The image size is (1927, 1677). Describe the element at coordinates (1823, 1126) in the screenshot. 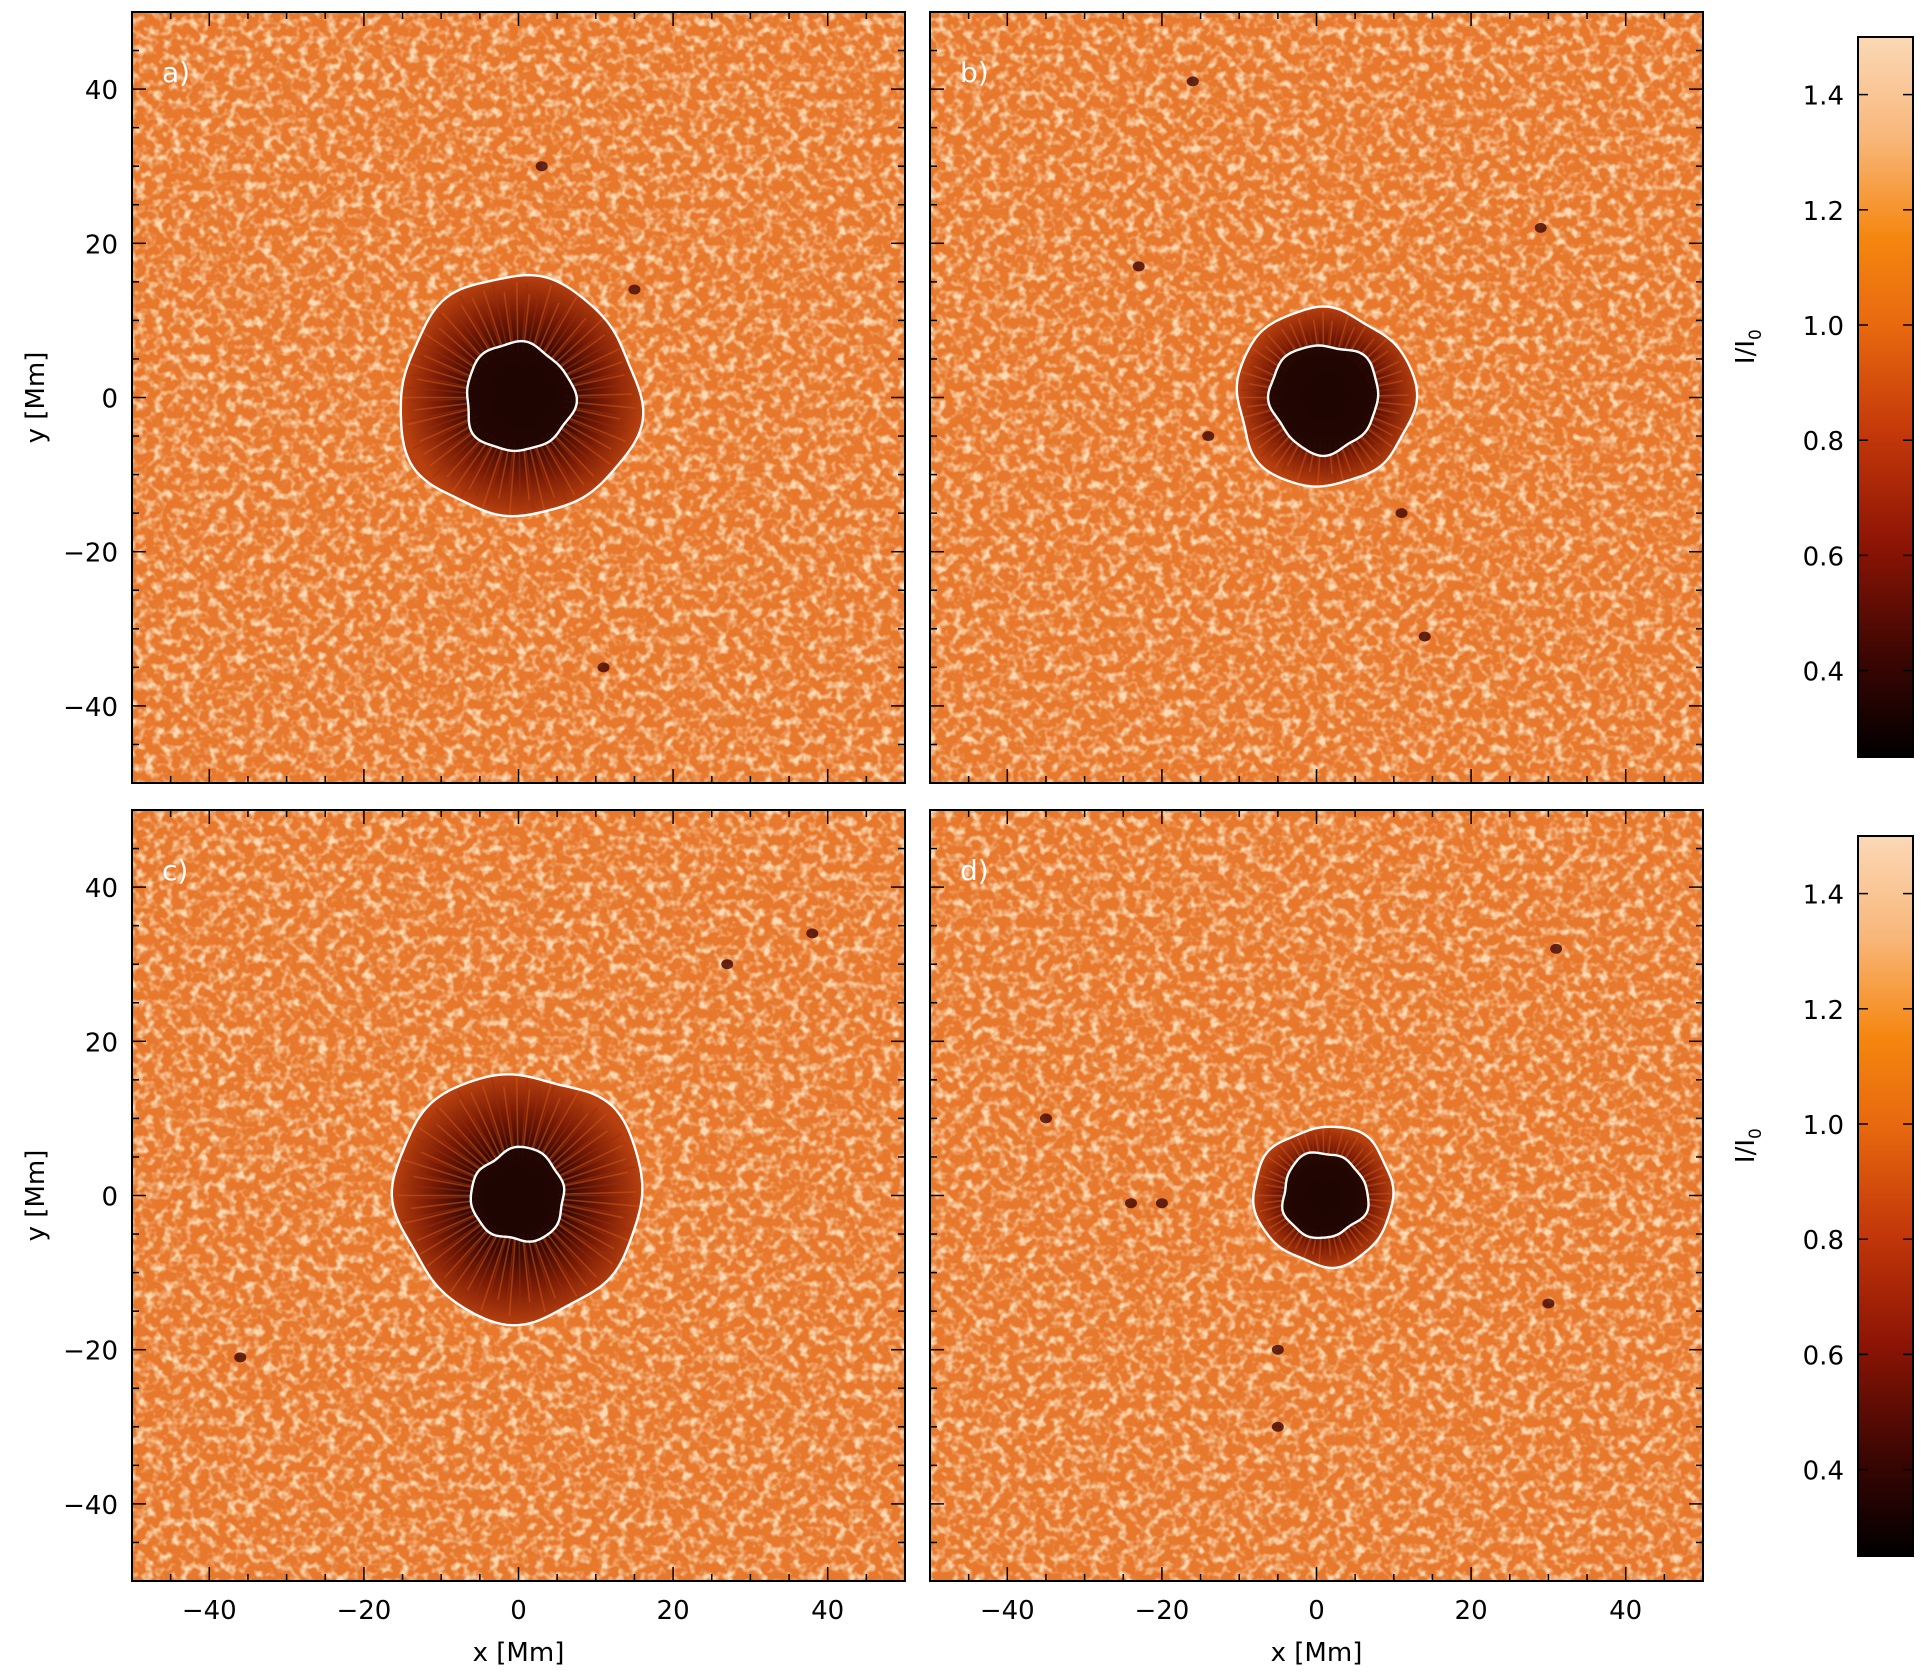

I see `colorbar-tick-label: 1.0` at that location.